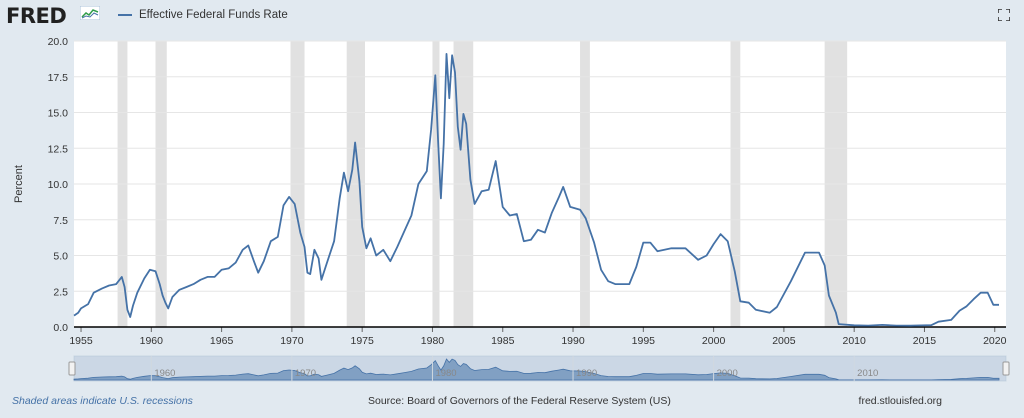 The height and width of the screenshot is (418, 1024). What do you see at coordinates (19, 184) in the screenshot?
I see `y-axis-label: Percent` at bounding box center [19, 184].